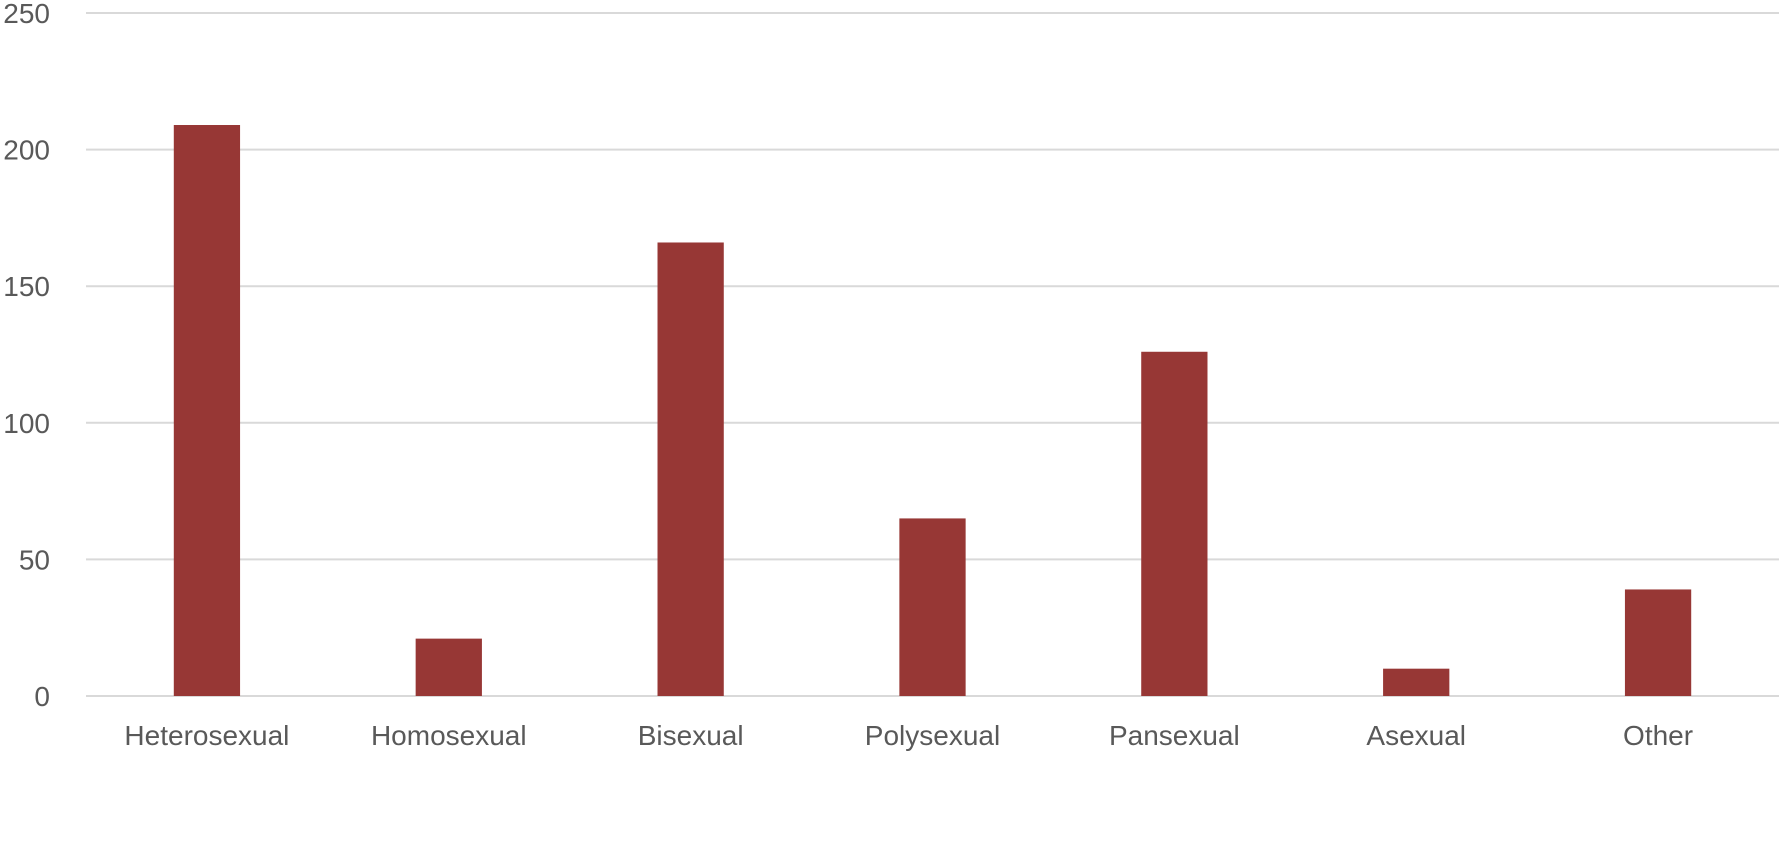 The image size is (1779, 853). What do you see at coordinates (34, 559) in the screenshot?
I see `y-tick-label: 50` at bounding box center [34, 559].